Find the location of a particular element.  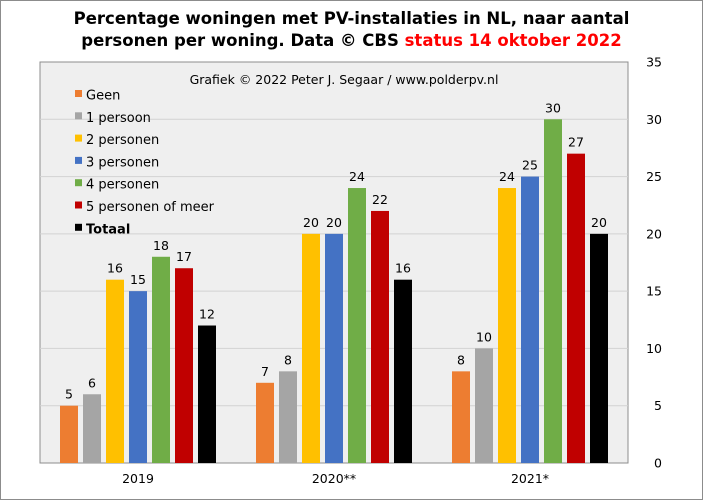

y-tick-label: 5 is located at coordinates (658, 405).